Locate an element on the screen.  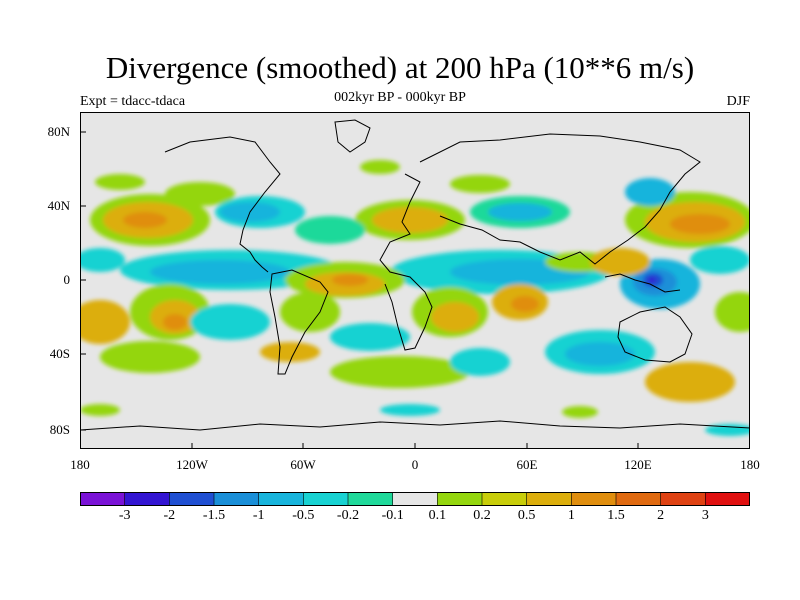
x-tick-180w: 180 is located at coordinates (80, 464).